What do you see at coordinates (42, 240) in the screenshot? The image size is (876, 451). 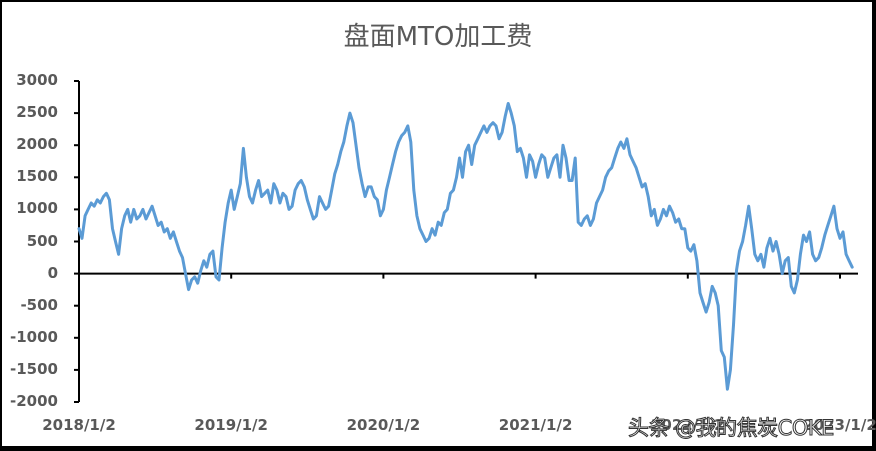 I see `y-tick-label: 500` at bounding box center [42, 240].